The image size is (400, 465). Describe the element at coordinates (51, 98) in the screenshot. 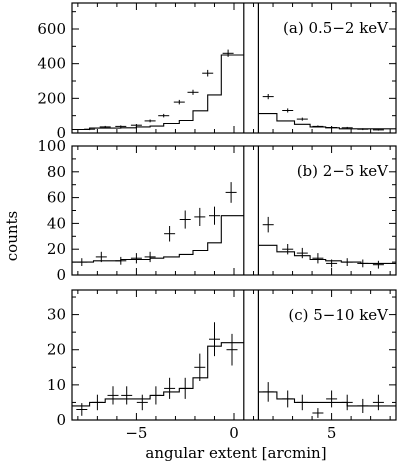

I see `y-tick-label: 200` at that location.